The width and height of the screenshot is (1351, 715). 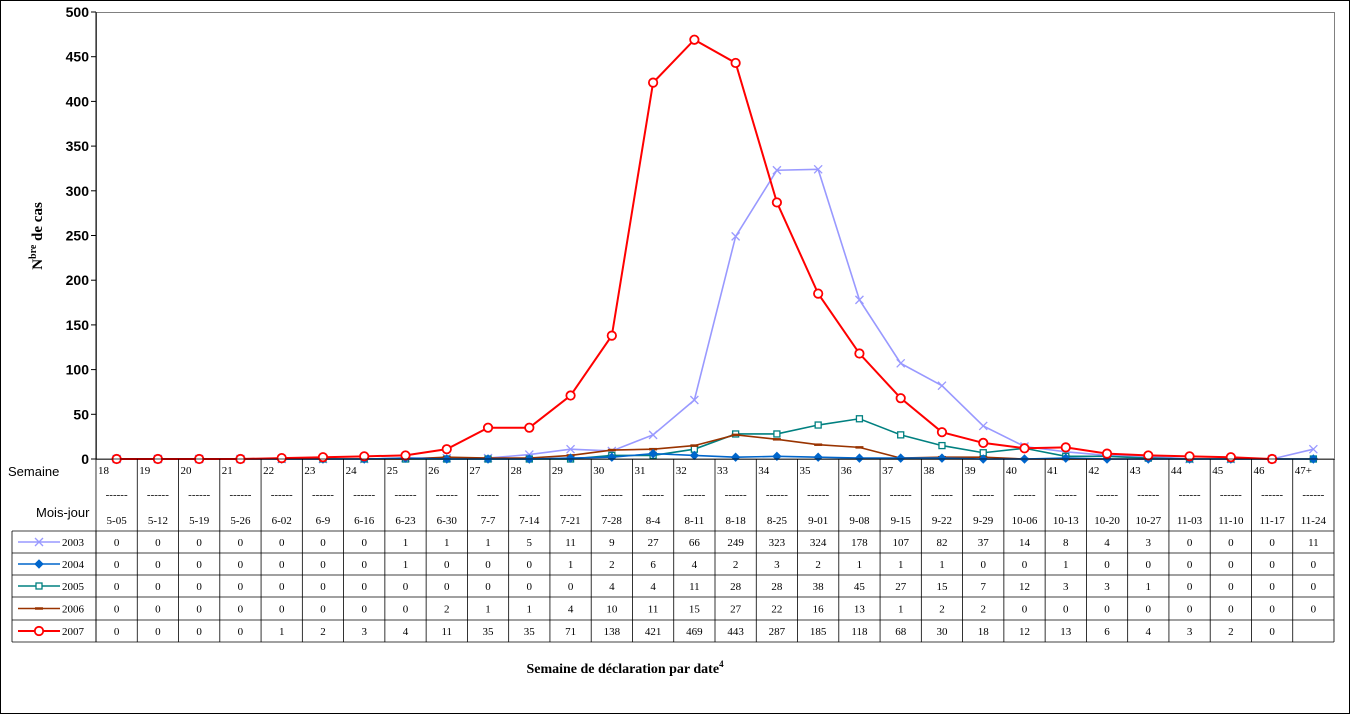 I want to click on month-day-label: 7-21, so click(x=570, y=521).